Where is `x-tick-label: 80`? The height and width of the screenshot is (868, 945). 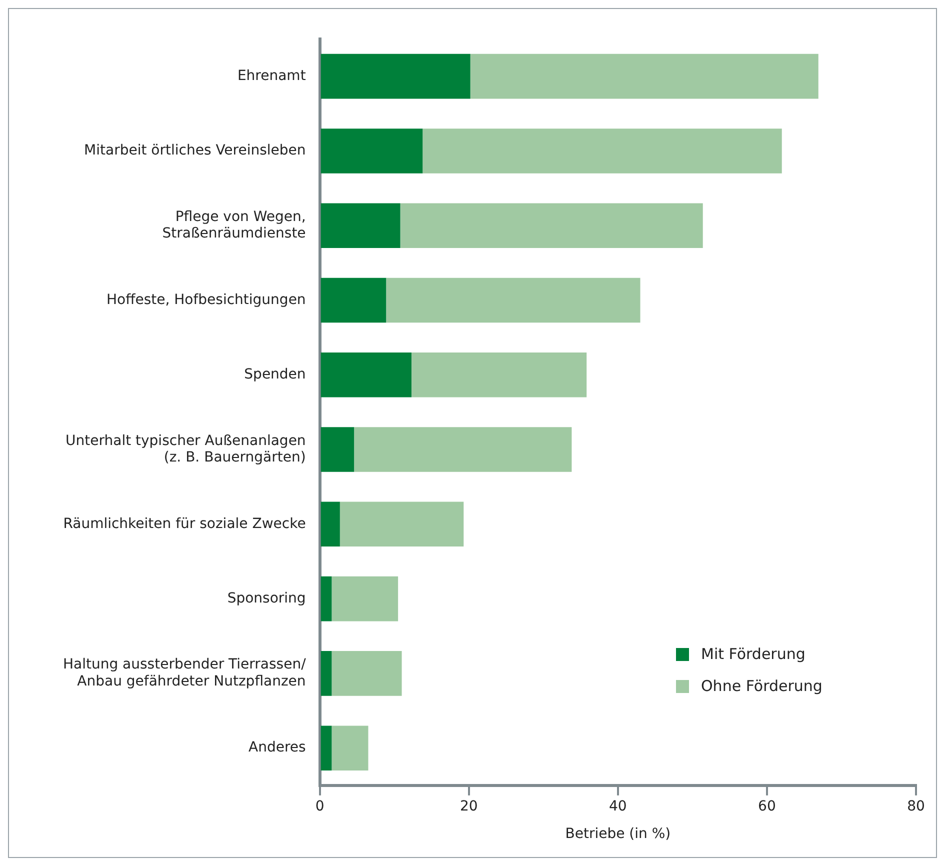 x-tick-label: 80 is located at coordinates (916, 806).